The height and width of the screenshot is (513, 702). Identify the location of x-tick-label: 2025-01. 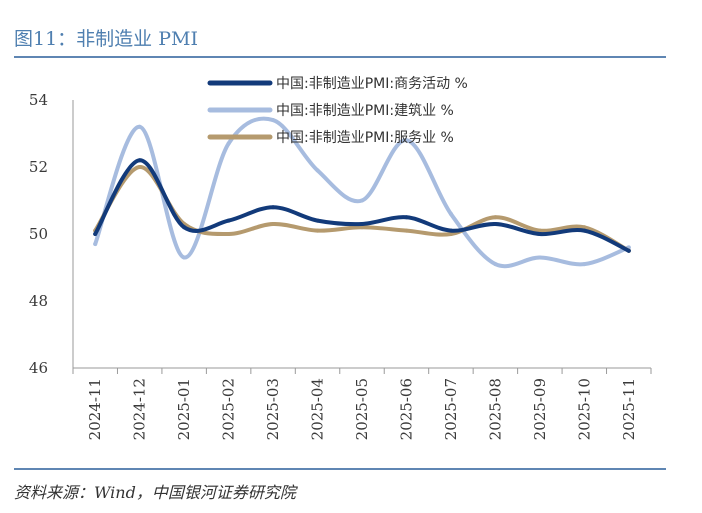
(184, 409).